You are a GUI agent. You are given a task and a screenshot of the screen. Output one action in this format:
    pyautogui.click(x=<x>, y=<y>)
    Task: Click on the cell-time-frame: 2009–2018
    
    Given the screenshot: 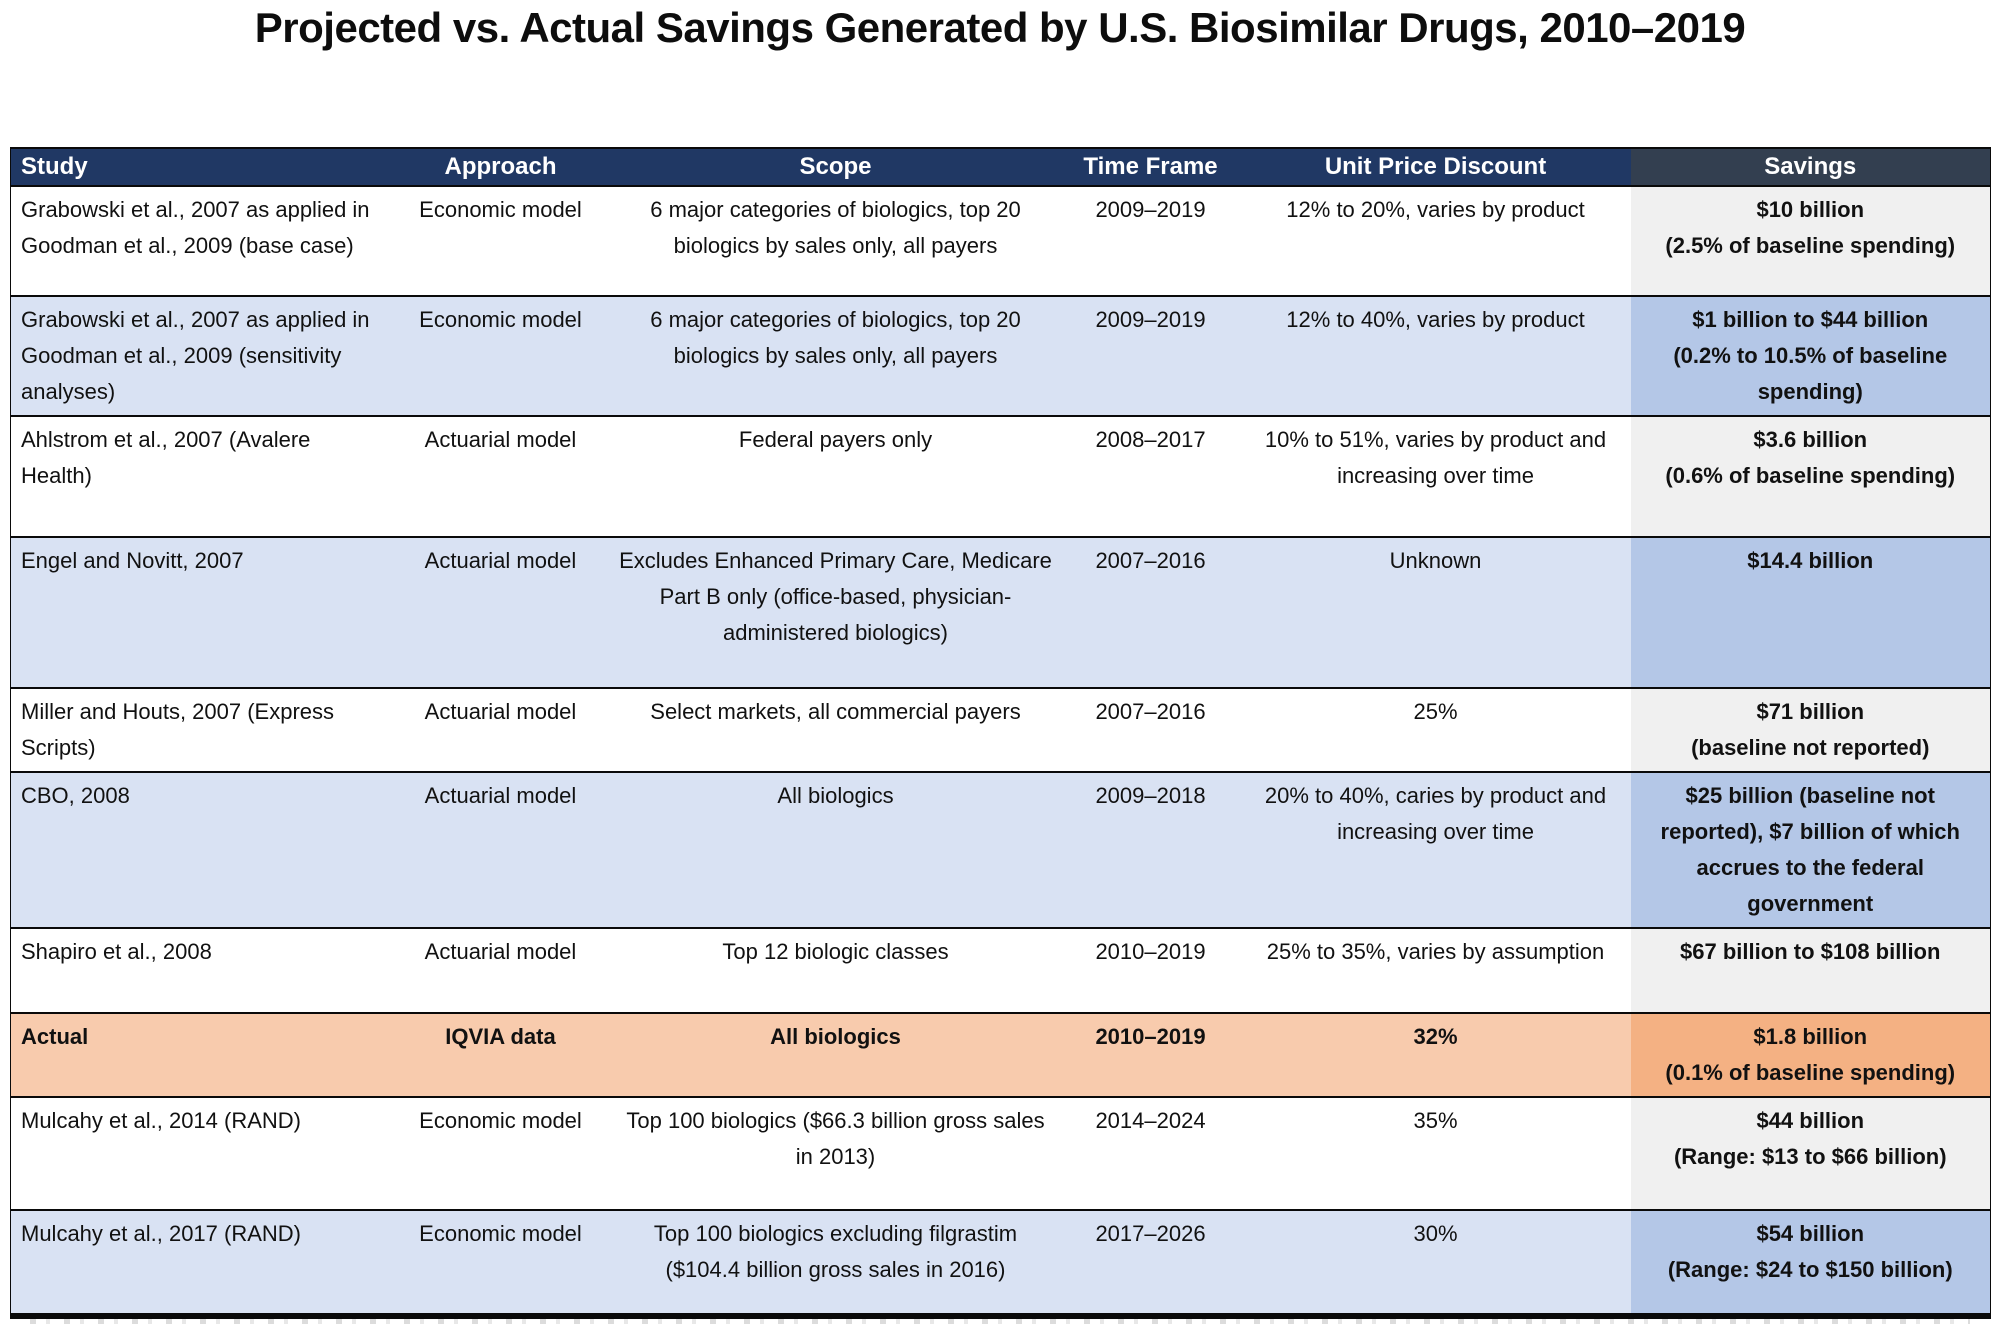 What is the action you would take?
    pyautogui.click(x=1150, y=850)
    